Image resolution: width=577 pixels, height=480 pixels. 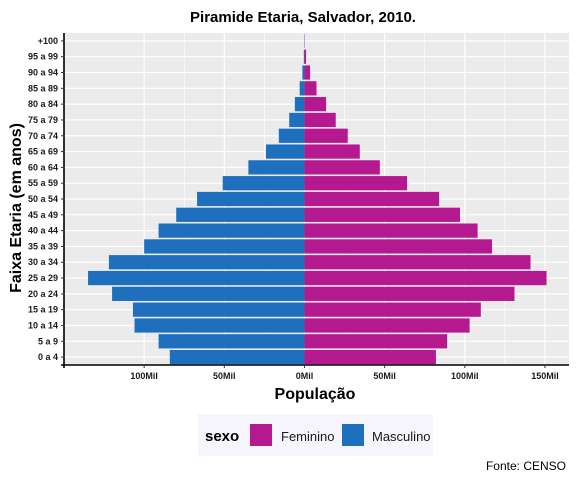 What do you see at coordinates (222, 436) in the screenshot?
I see `legend-title: sexo` at bounding box center [222, 436].